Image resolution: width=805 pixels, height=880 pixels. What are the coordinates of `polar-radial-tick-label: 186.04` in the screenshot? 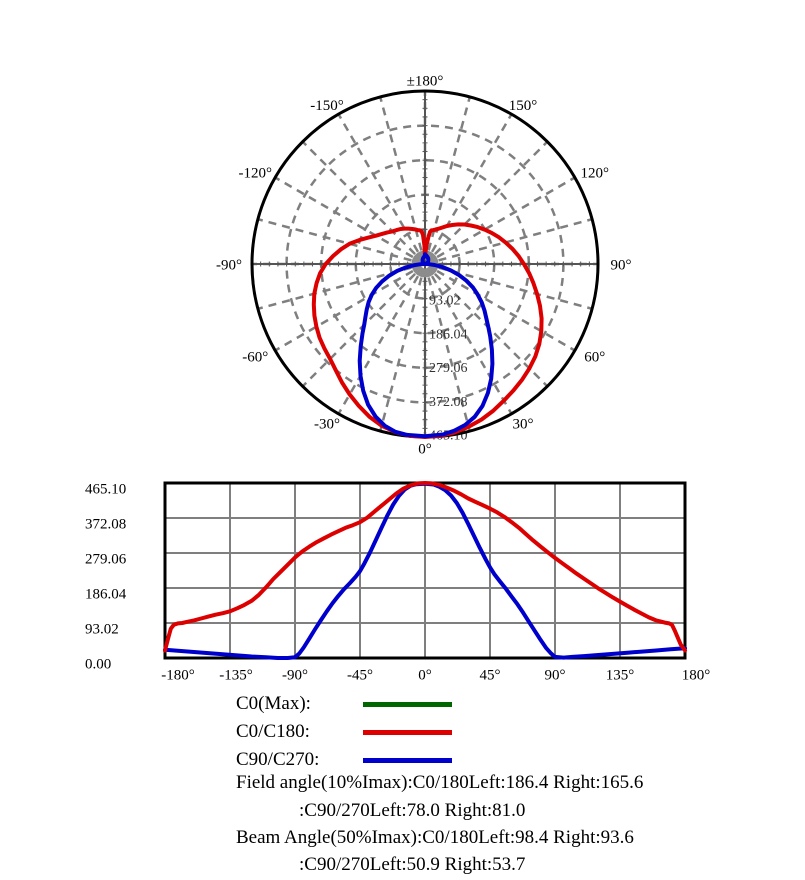 It's located at (448, 334).